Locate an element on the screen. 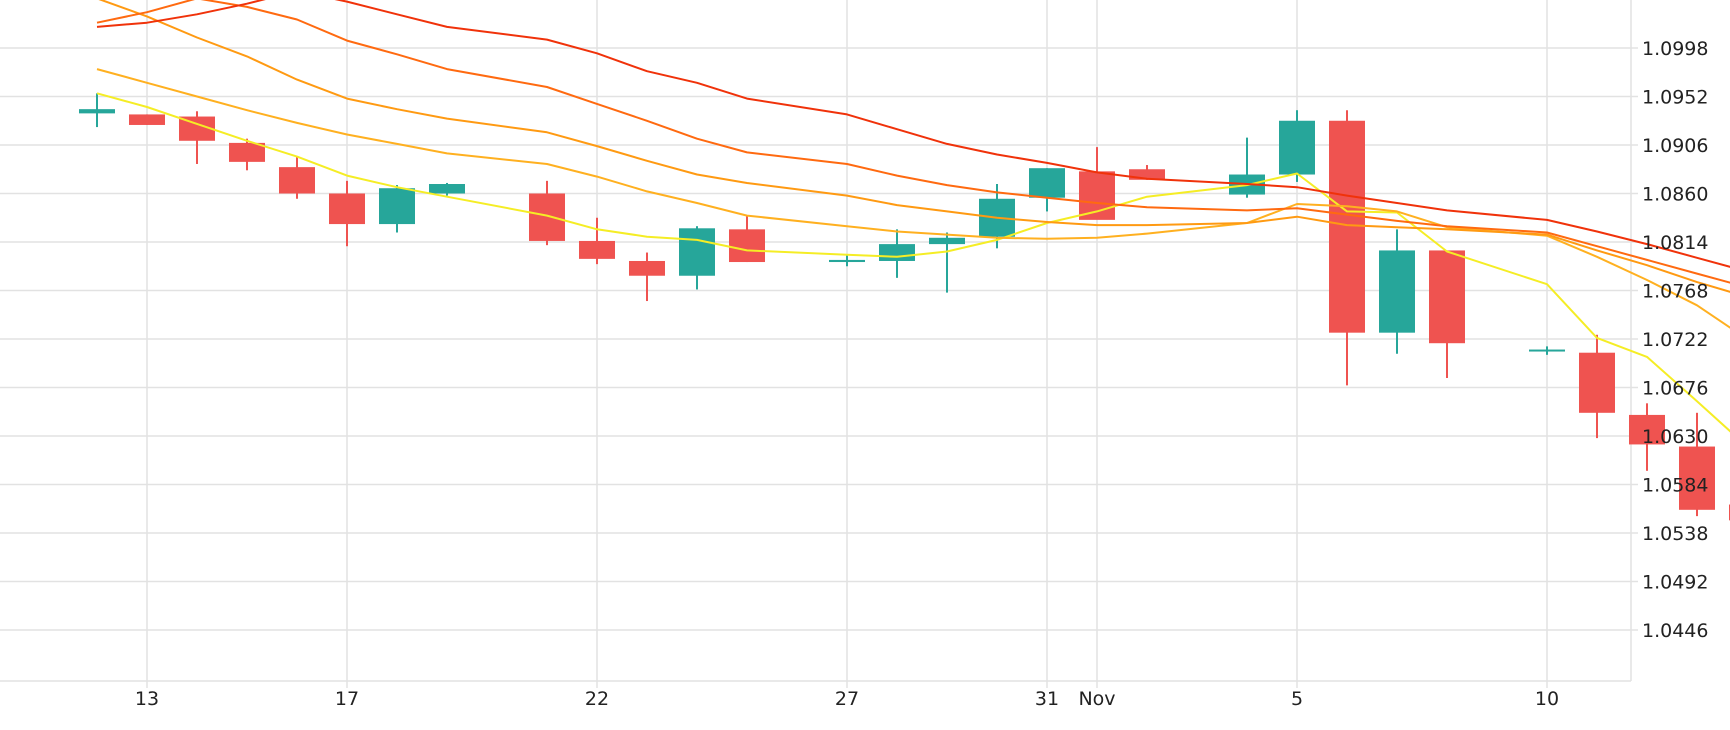 This screenshot has width=1730, height=730. x-tick-label: 22 is located at coordinates (597, 699).